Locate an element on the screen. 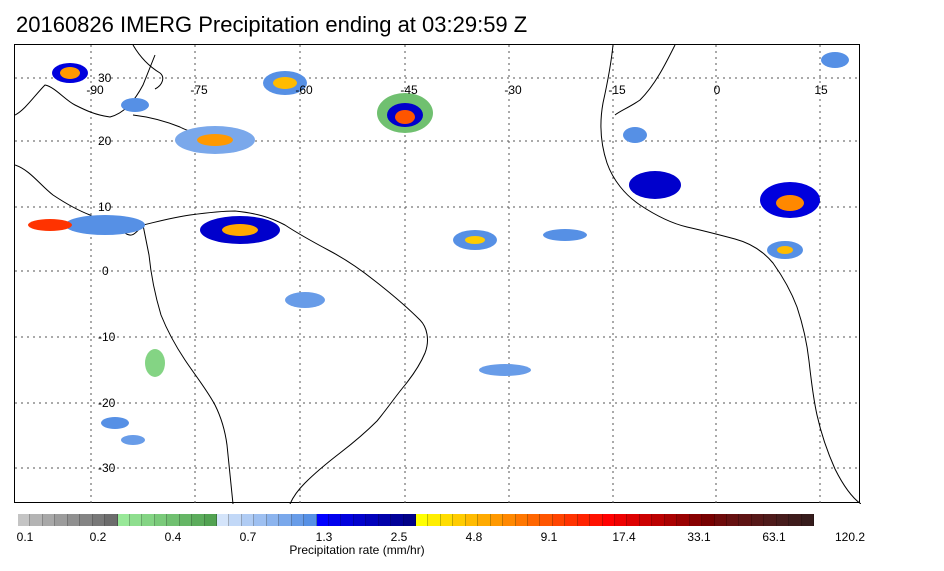 The width and height of the screenshot is (944, 571). south-america-west-coast is located at coordinates (188, 364).